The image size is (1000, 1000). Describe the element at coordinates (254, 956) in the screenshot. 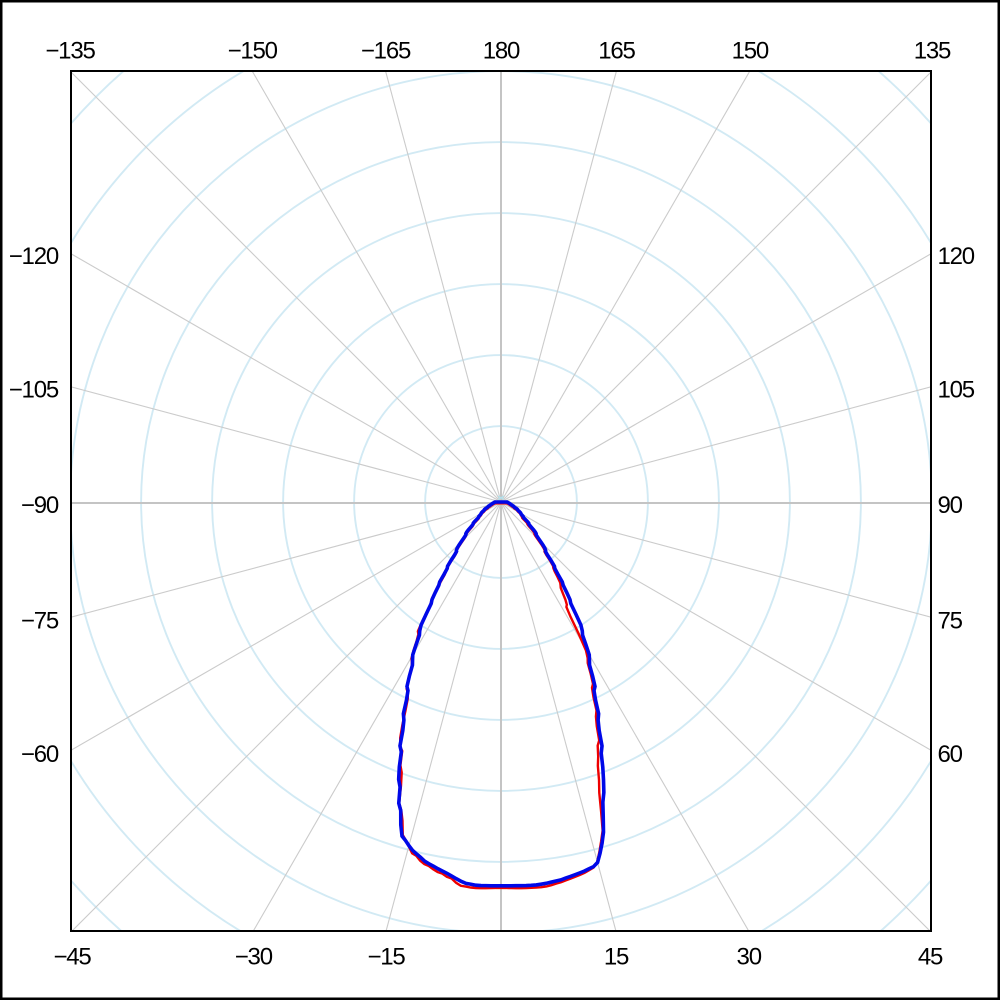

I see `svg-text: −30` at that location.